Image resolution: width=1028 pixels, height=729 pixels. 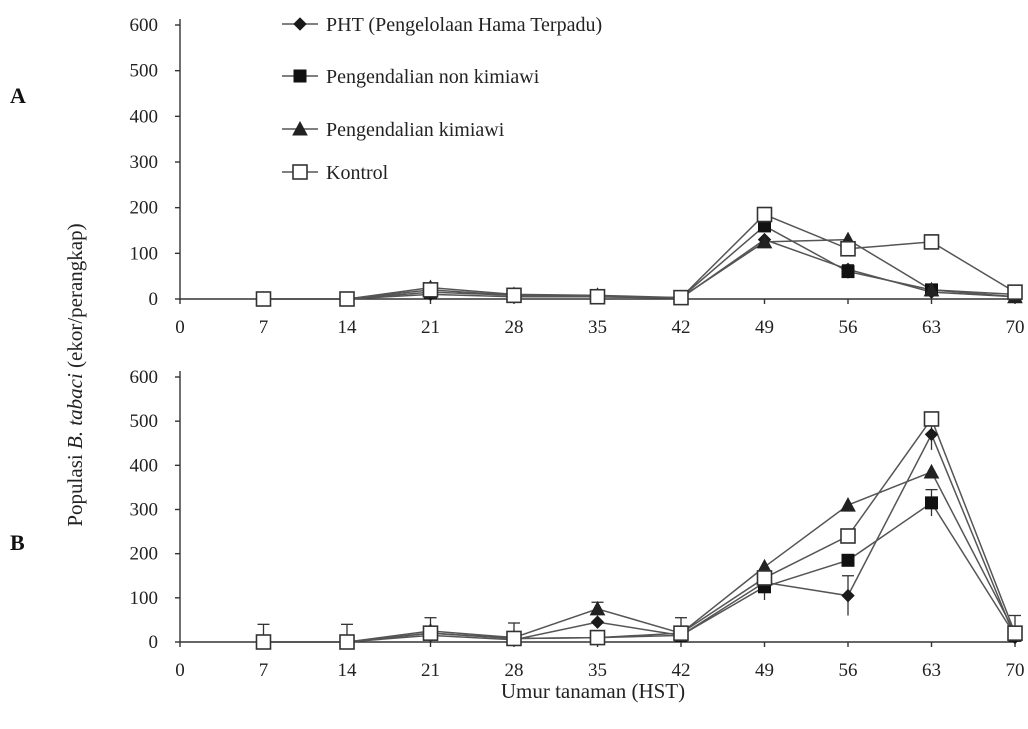 What do you see at coordinates (514, 670) in the screenshot?
I see `panel-b-x-tick-label: 28` at bounding box center [514, 670].